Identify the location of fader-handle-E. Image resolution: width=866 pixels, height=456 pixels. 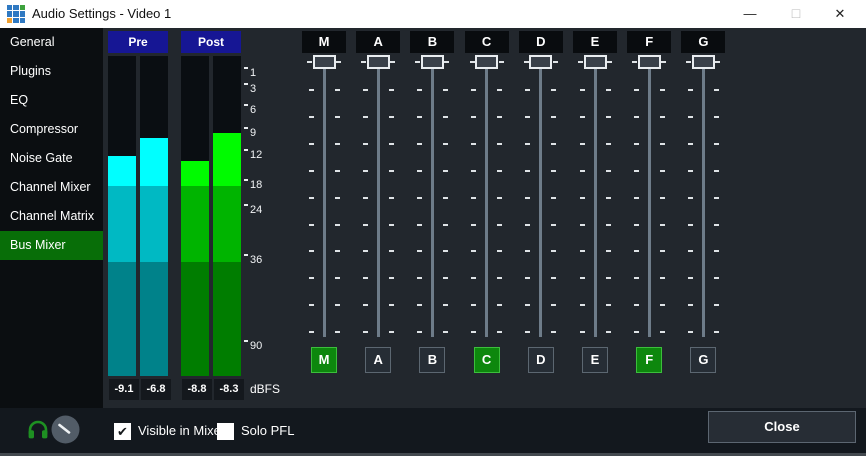
(595, 62).